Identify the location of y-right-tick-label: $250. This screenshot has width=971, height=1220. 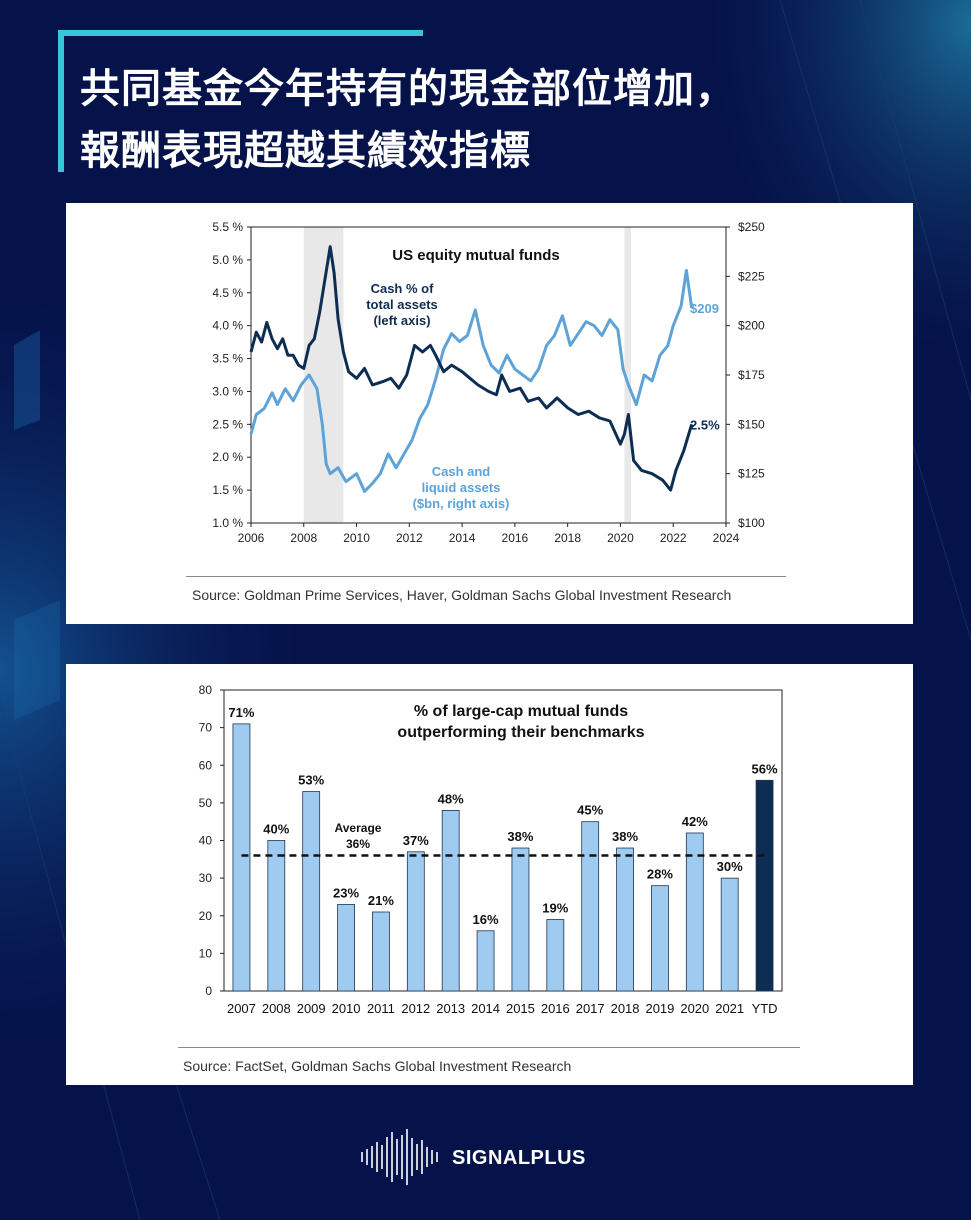
(751, 227).